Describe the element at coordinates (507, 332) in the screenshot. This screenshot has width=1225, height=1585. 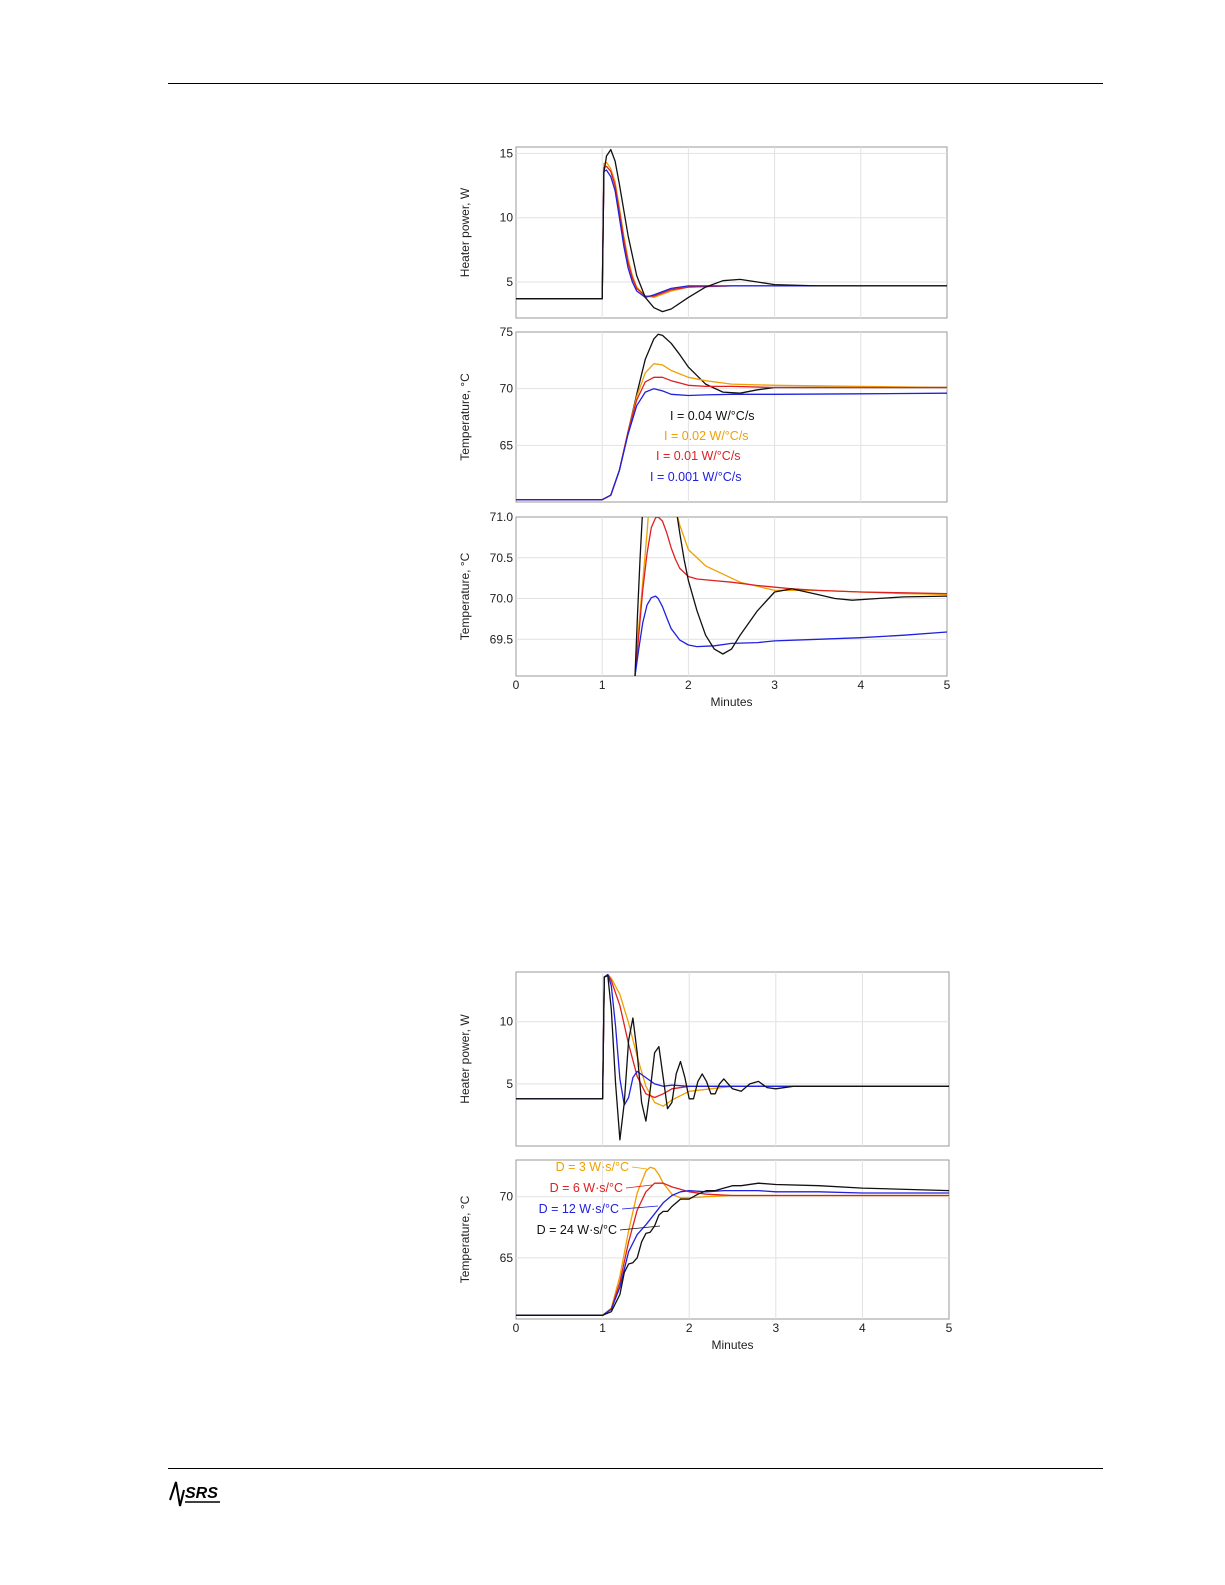
I see `y-tick-label: 75` at that location.